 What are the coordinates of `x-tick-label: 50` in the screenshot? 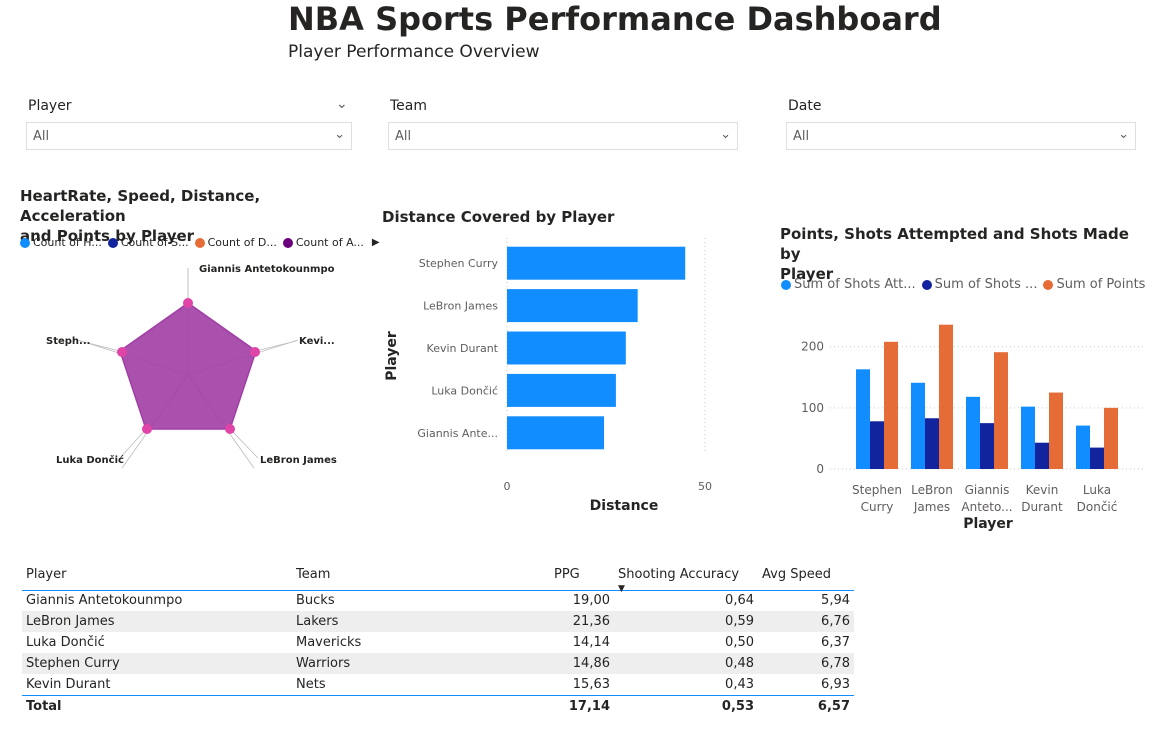 It's located at (705, 486).